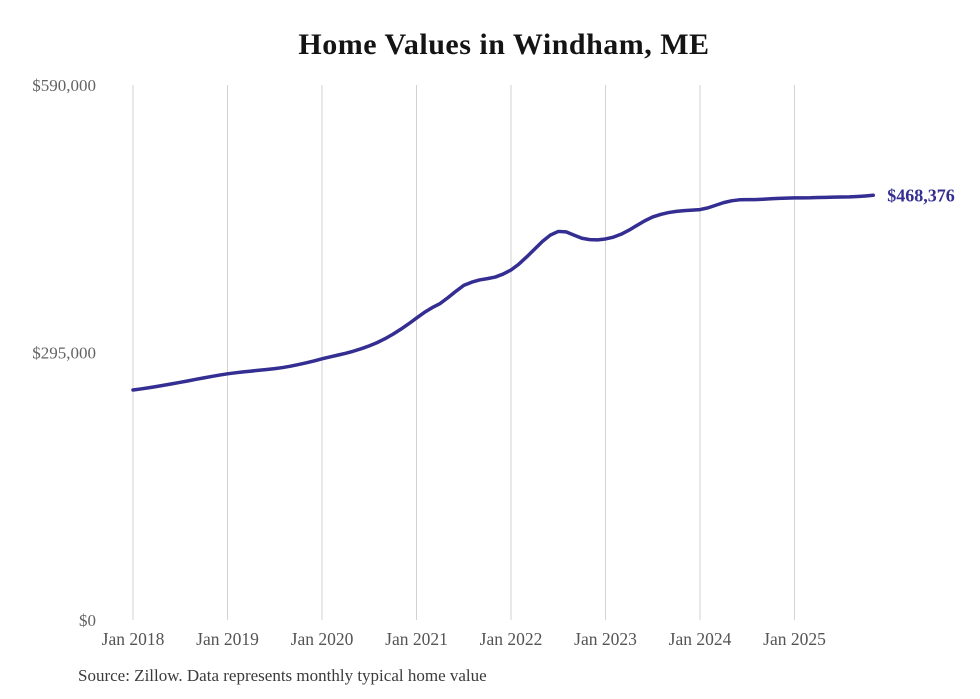  What do you see at coordinates (64, 353) in the screenshot?
I see `y-axis-tick-label: $295,000` at bounding box center [64, 353].